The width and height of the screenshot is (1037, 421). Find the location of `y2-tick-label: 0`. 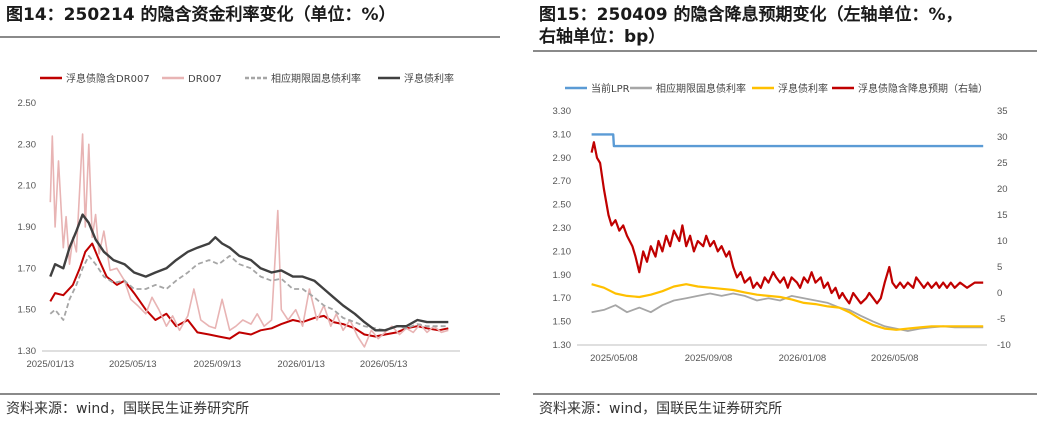

y2-tick-label: 0 is located at coordinates (999, 293).